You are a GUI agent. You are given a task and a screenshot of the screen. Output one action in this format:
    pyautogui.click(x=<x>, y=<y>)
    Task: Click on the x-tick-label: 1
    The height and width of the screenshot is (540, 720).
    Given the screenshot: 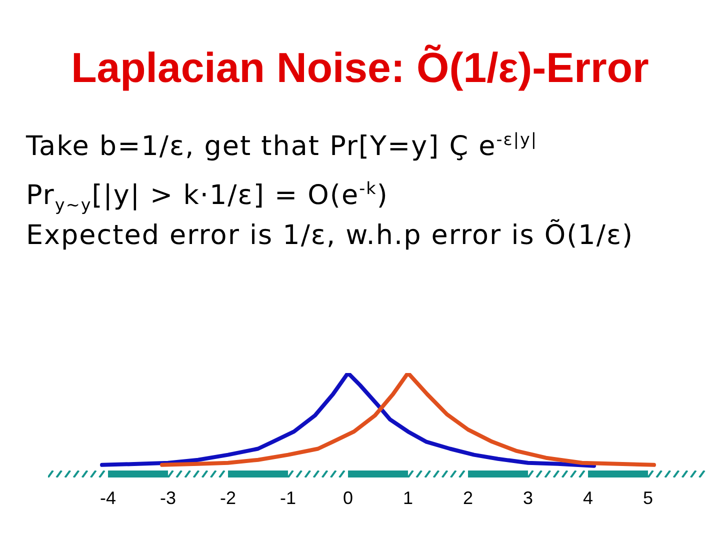 What is the action you would take?
    pyautogui.click(x=408, y=498)
    